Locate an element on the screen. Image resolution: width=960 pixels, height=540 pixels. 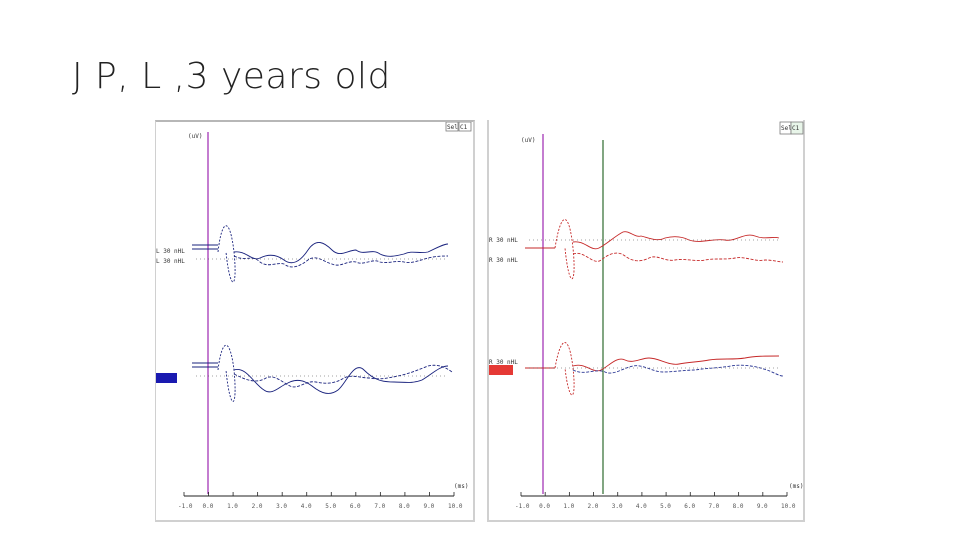
right-x-tick-label: 9.0 is located at coordinates (762, 506).